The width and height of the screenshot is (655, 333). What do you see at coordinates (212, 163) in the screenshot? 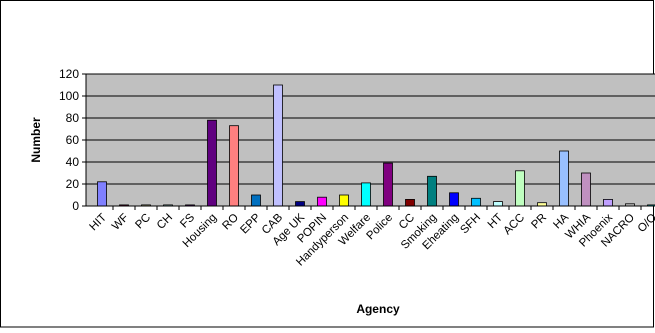
I see `bar-housing` at bounding box center [212, 163].